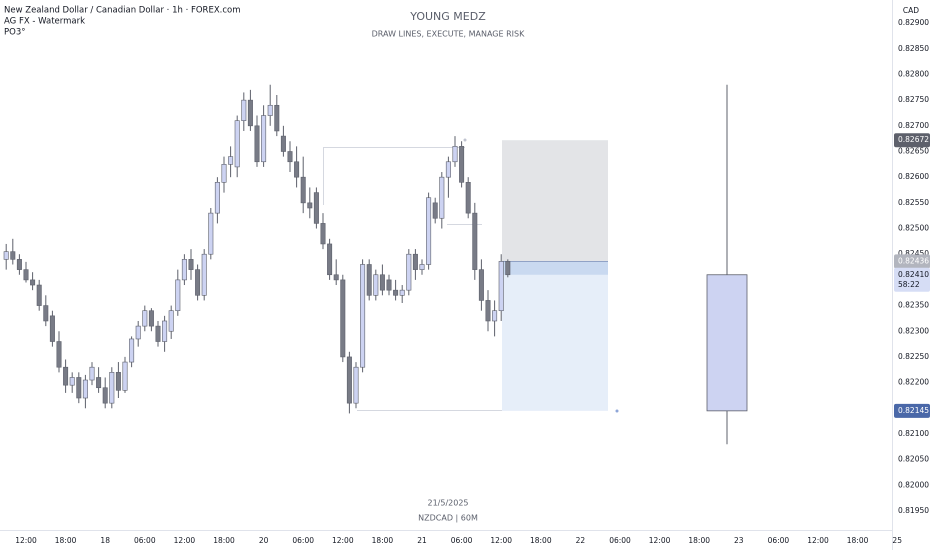 The image size is (932, 550). What do you see at coordinates (913, 228) in the screenshot?
I see `y-tick-label: 0.82500` at bounding box center [913, 228].